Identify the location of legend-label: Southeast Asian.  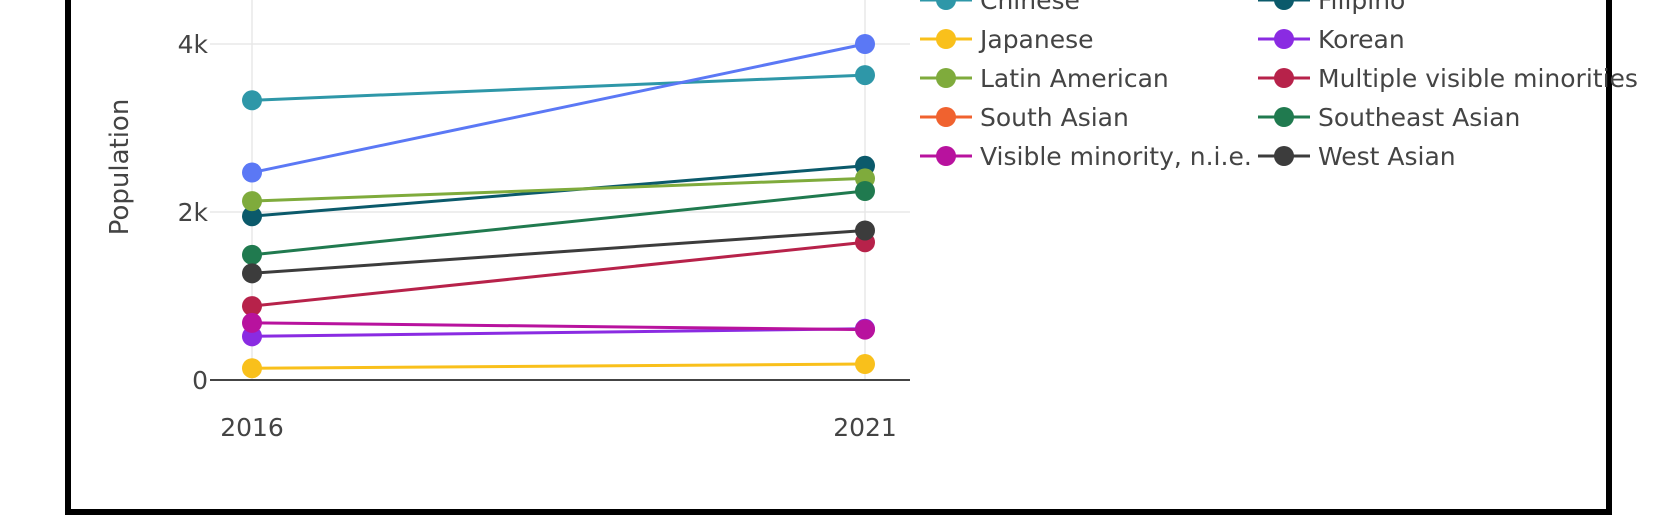
(1419, 117).